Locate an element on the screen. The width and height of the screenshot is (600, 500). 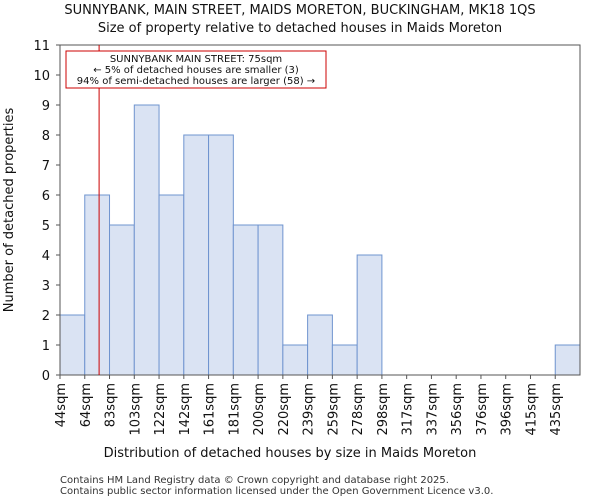
x-tick-label: 83sqm is located at coordinates (111, 405).